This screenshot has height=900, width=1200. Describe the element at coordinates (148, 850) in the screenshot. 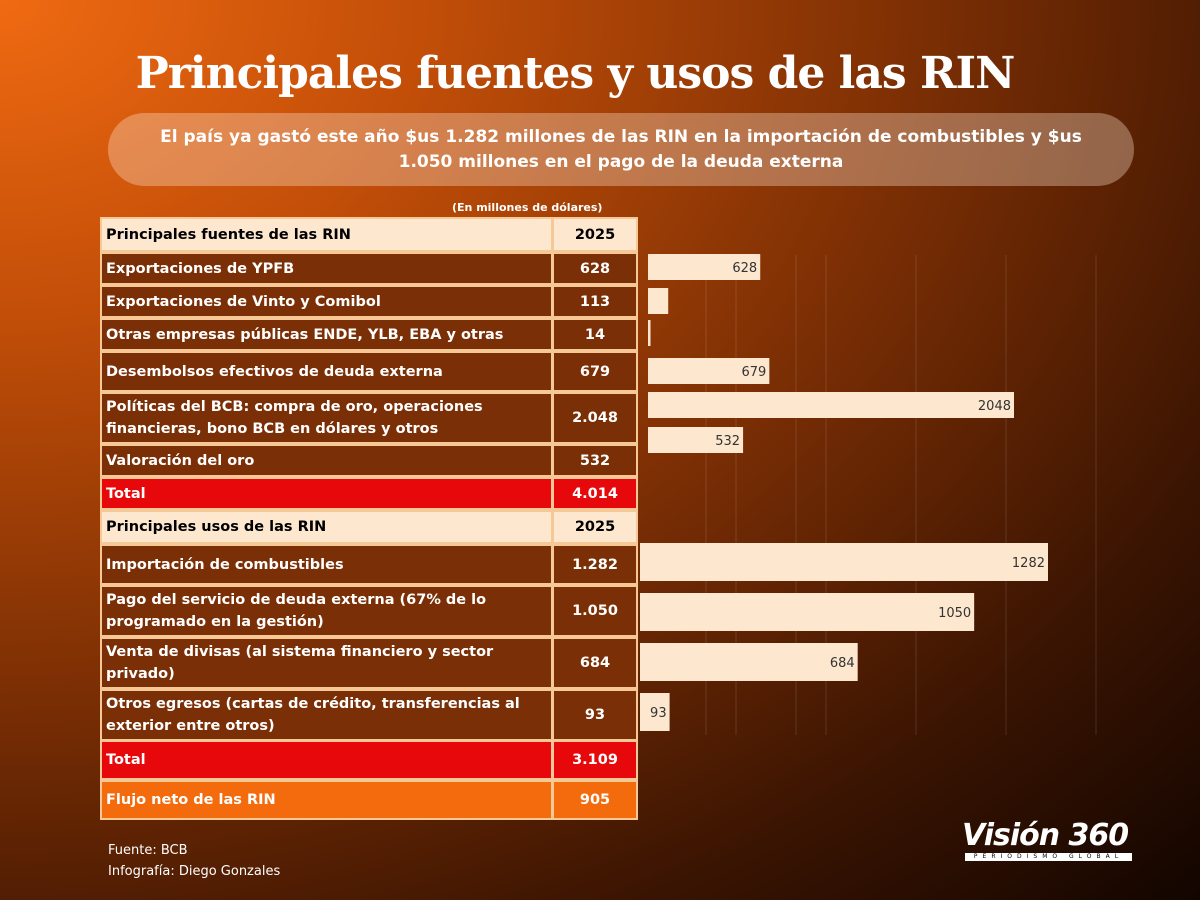

I see `source-credit: Fuente: BCB` at that location.